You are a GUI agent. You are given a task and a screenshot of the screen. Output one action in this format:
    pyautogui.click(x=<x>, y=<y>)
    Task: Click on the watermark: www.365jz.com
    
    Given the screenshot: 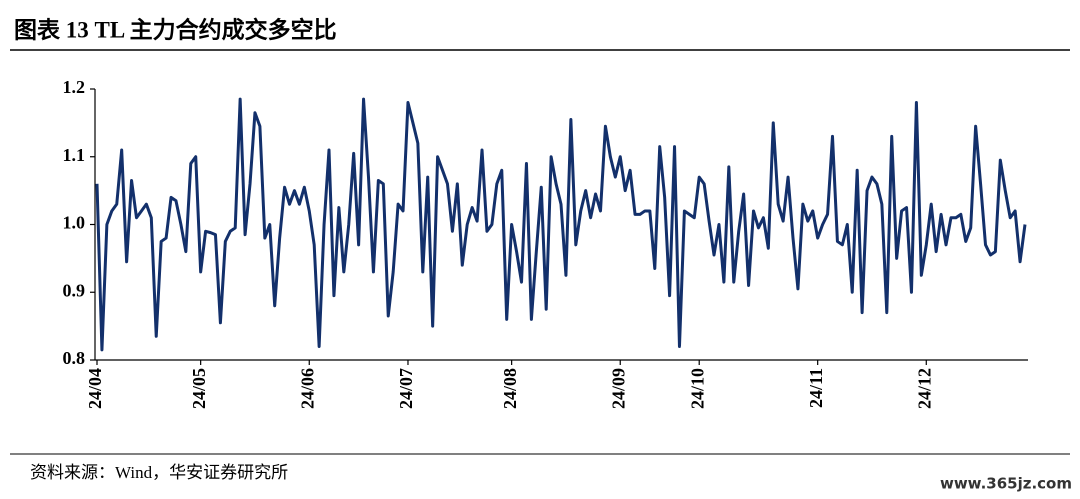 What is the action you would take?
    pyautogui.click(x=1006, y=484)
    